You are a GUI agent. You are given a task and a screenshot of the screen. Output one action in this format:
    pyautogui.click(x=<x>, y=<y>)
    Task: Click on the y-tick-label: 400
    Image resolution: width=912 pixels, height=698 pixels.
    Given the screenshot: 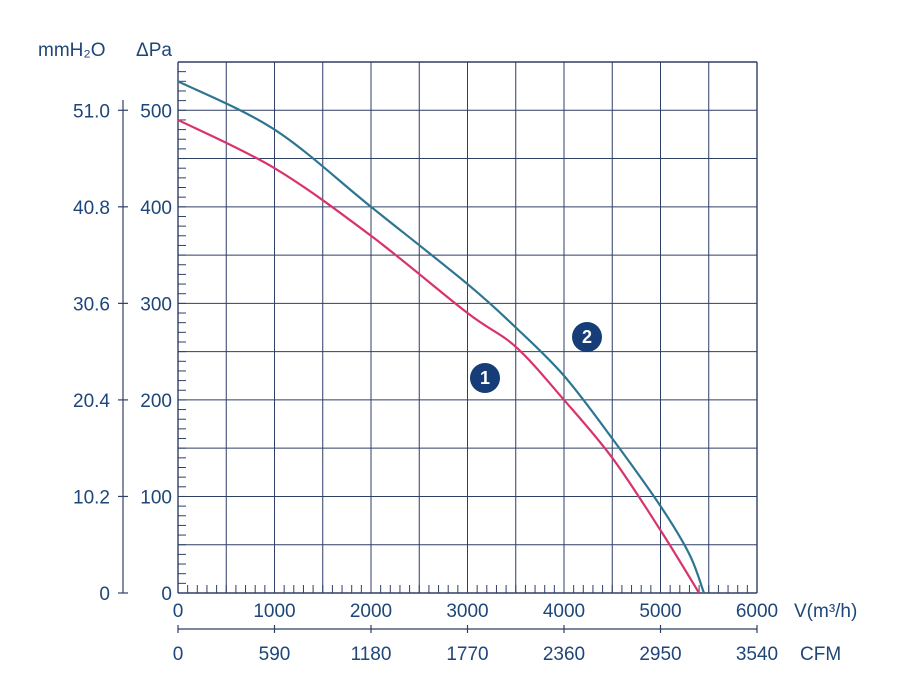 What is the action you would take?
    pyautogui.click(x=156, y=208)
    